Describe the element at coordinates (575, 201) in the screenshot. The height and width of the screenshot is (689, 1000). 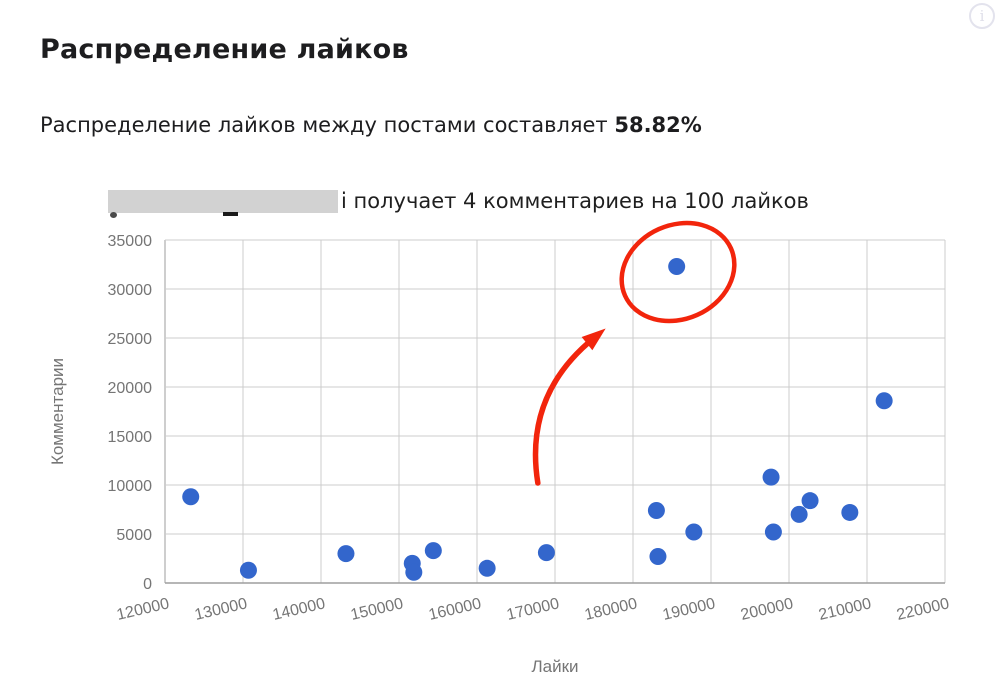
I see `chart-title-text: i получает 4 комментариев на 100 лайков` at that location.